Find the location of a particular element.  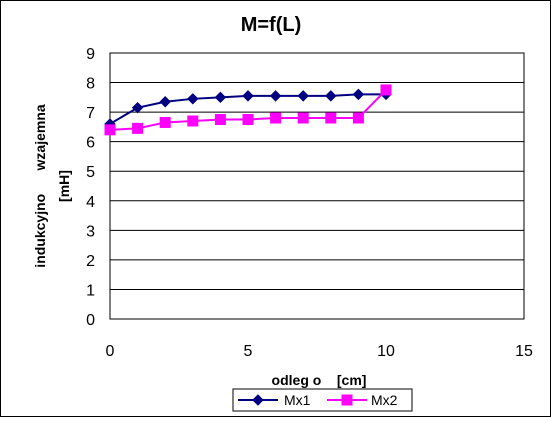

x-tick-label: 0 is located at coordinates (110, 351).